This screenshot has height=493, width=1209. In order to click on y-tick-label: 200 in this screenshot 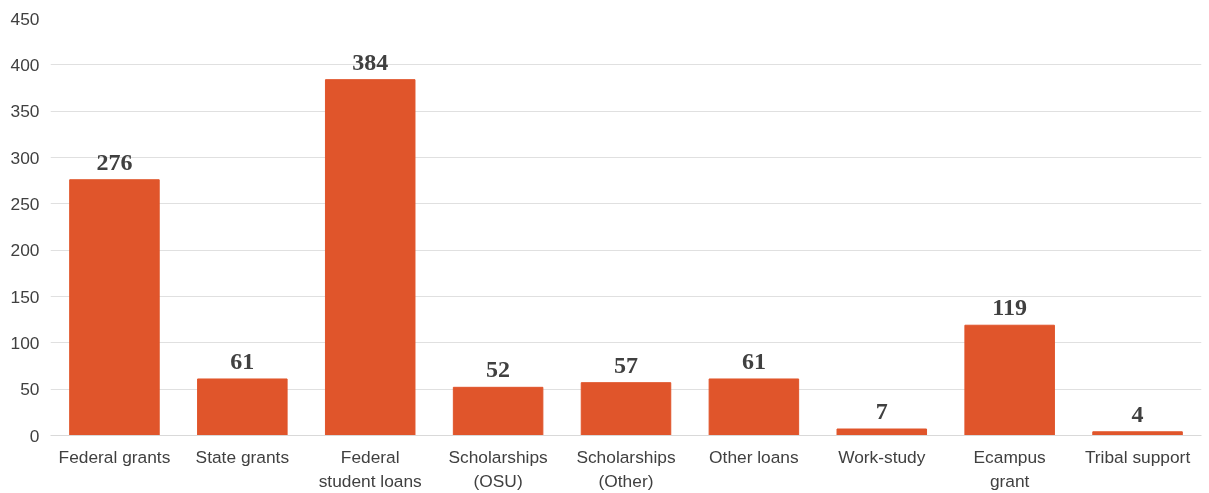, I will do `click(25, 250)`.